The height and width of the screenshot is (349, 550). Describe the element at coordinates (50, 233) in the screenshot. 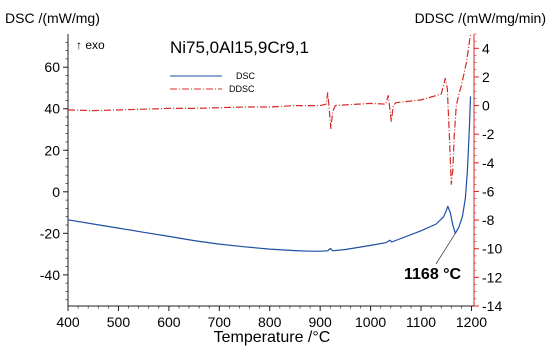

I see `left-y-tick-label: -20` at that location.